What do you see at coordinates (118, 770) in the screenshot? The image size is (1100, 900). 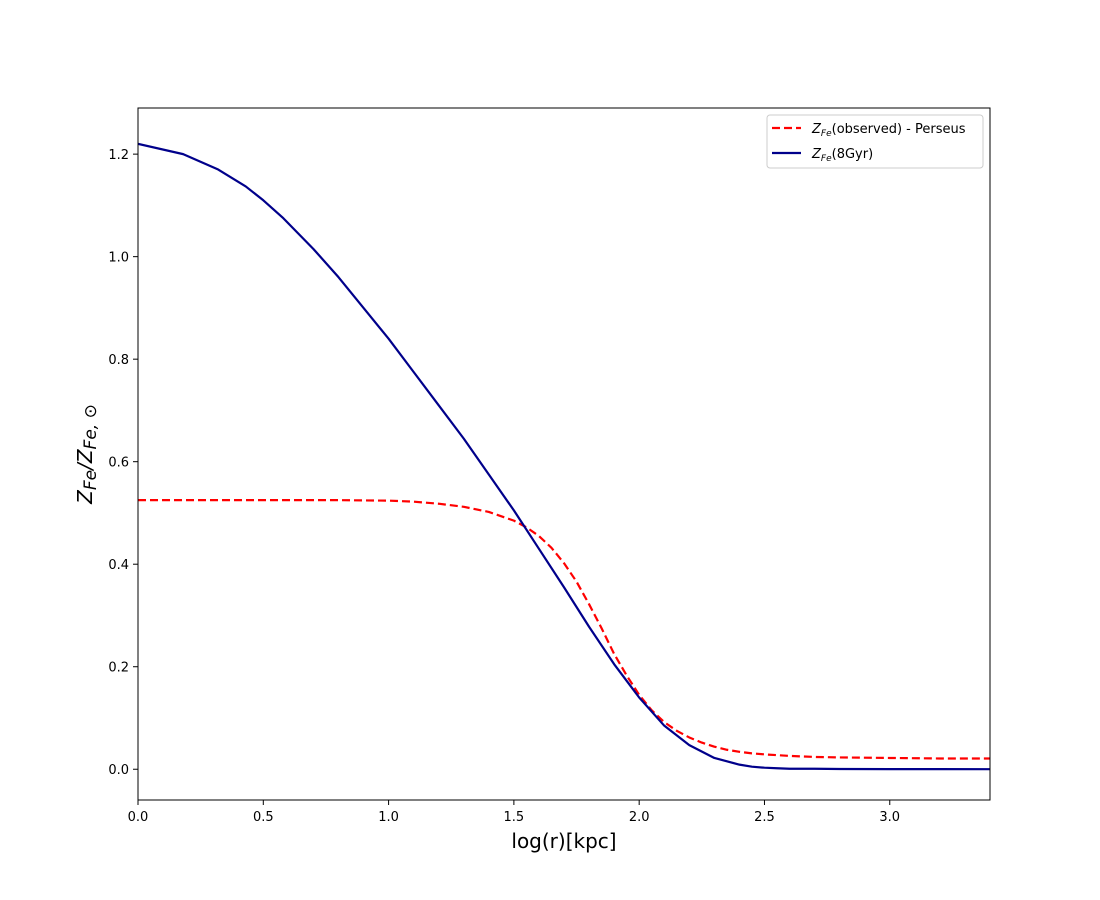 I see `y-tick-label: 0.0` at bounding box center [118, 770].